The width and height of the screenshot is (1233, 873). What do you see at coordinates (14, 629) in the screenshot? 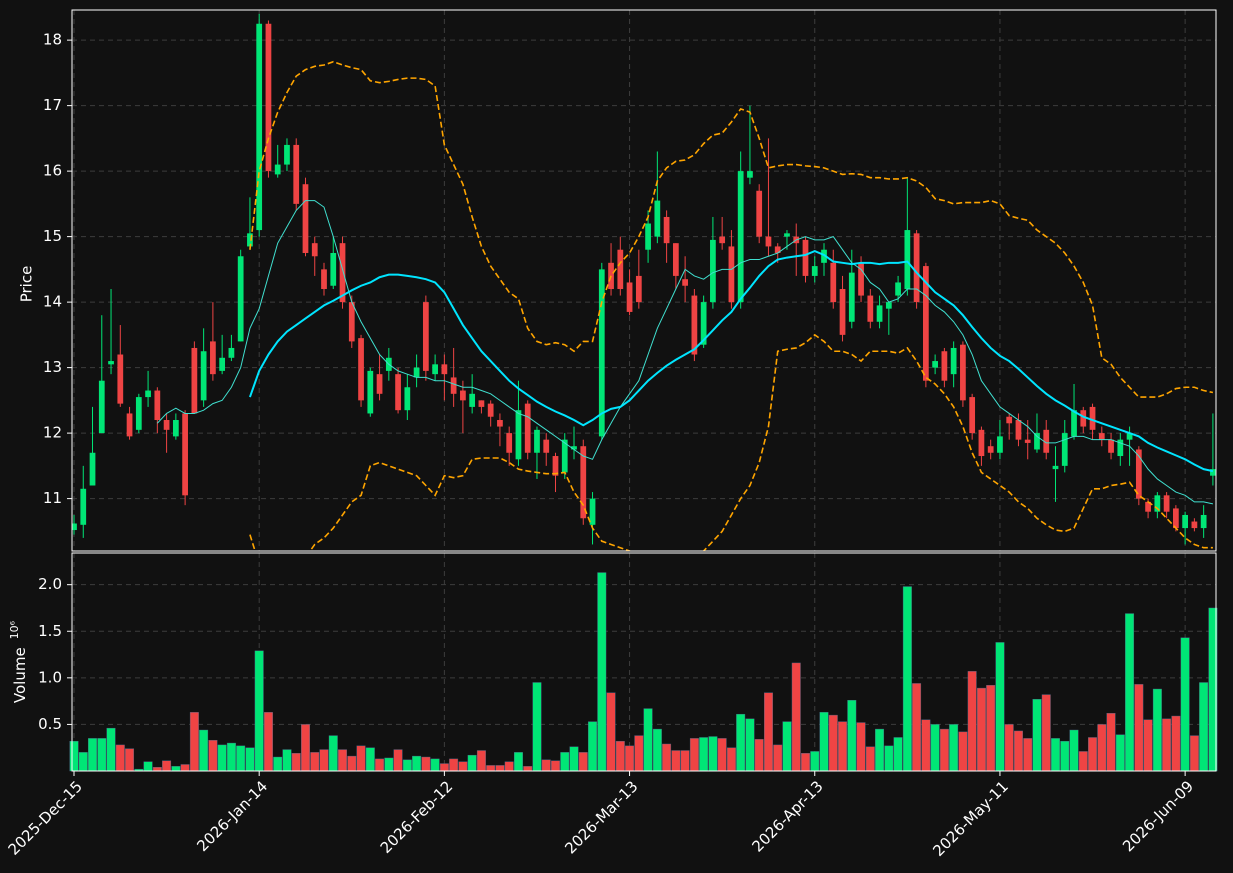
I see `y-scale-label: 10⁶` at bounding box center [14, 629].